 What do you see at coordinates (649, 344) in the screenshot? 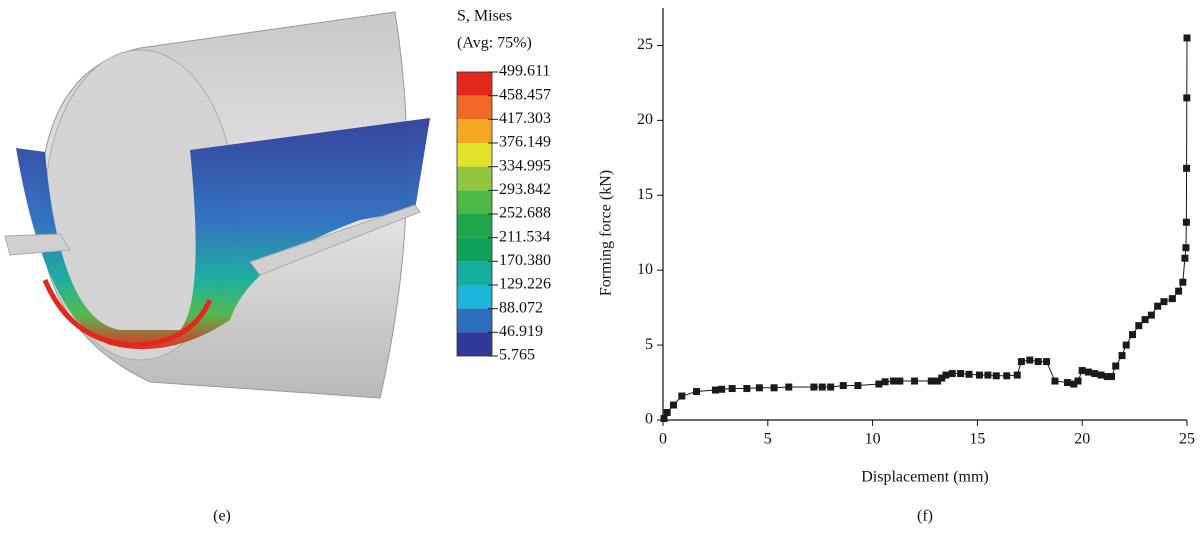
I see `y-tick-label: 5` at bounding box center [649, 344].